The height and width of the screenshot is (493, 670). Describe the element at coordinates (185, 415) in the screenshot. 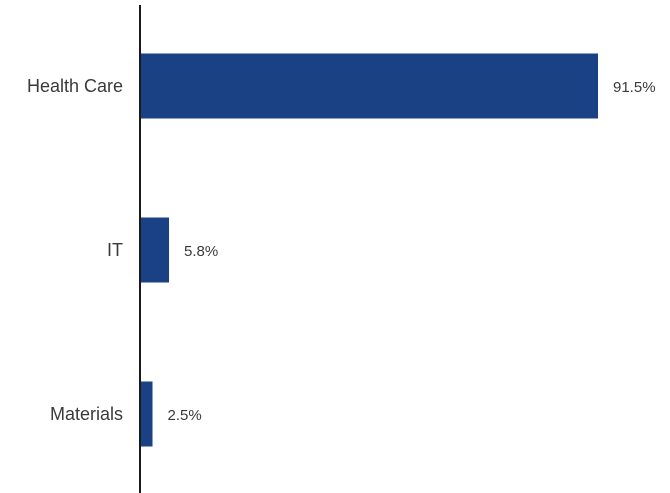

I see `value-label-materials: 2.5%` at that location.